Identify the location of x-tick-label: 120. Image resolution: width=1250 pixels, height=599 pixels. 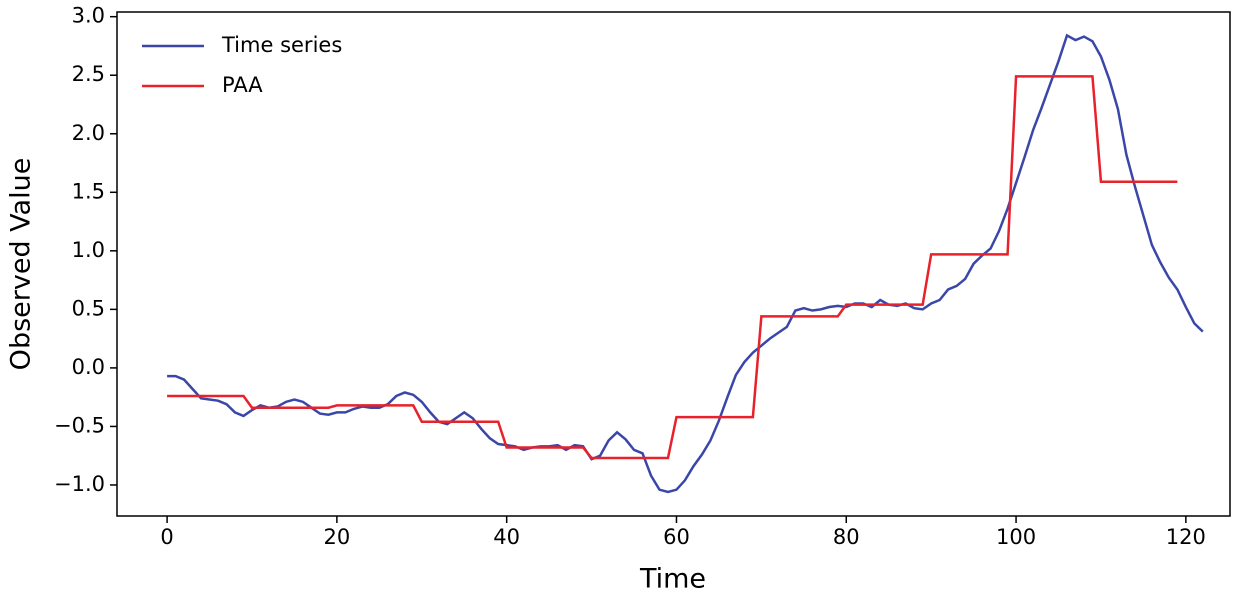
(1186, 537).